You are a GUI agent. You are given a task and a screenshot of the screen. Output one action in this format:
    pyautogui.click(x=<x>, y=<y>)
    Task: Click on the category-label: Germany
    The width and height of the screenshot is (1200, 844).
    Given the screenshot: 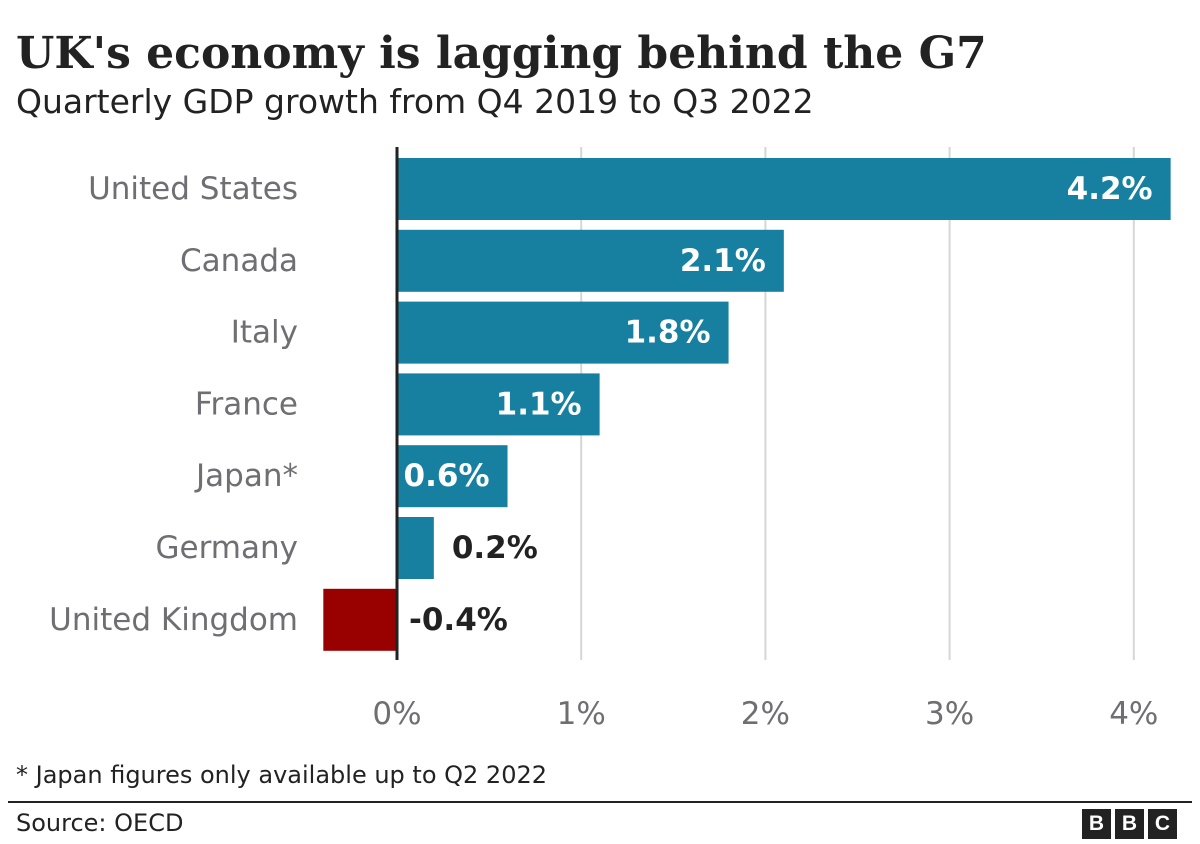 What is the action you would take?
    pyautogui.click(x=227, y=548)
    